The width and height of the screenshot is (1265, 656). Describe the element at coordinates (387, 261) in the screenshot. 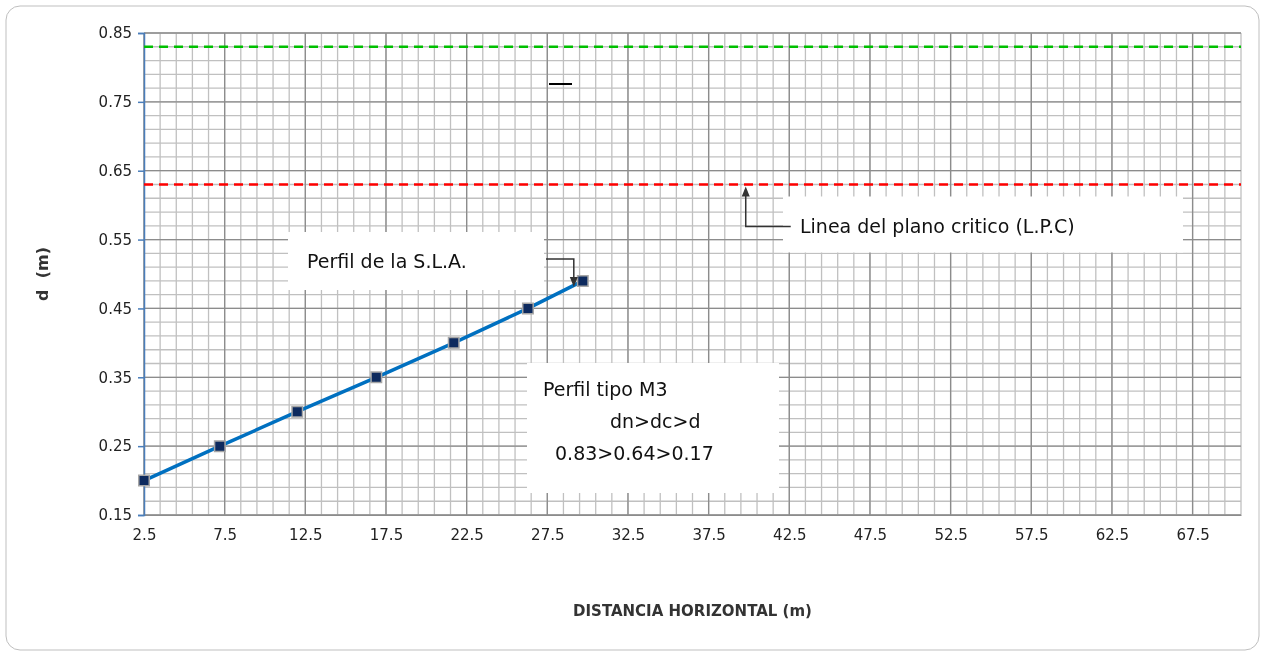

I see `annotation: Perfil de la S.L.A.` at that location.